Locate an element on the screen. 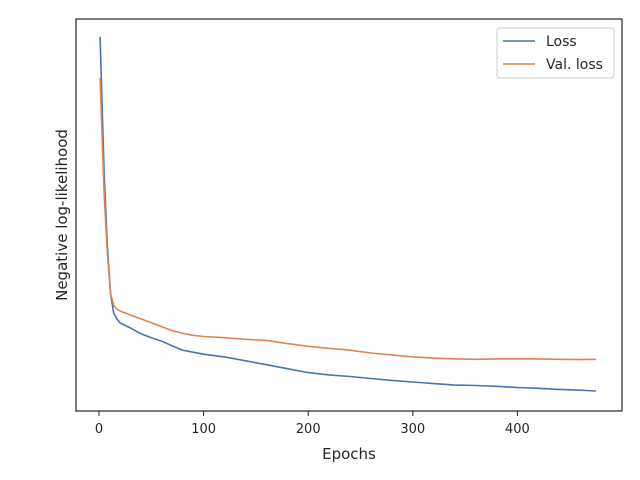  x-tick-label: 300 is located at coordinates (412, 429).